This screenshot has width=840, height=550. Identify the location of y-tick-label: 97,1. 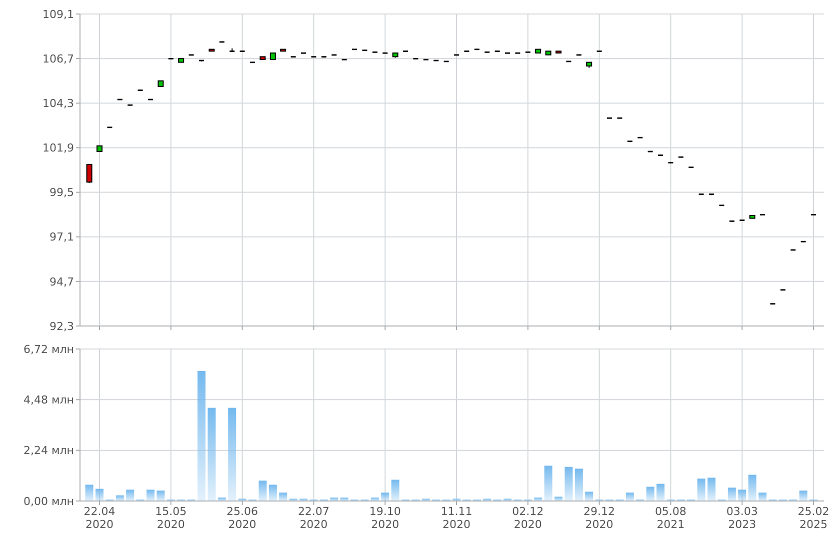
(62, 237).